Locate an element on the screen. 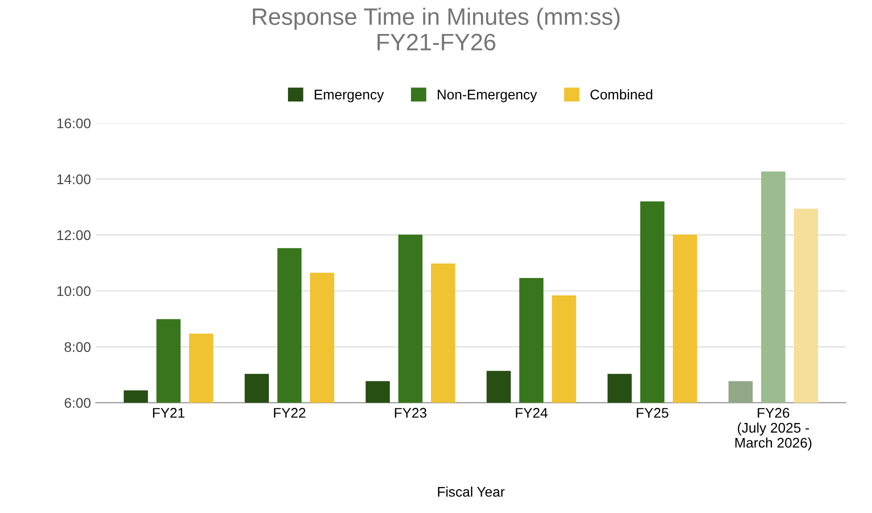  x-tick-label: FY26 (July 2025 - March 2026) is located at coordinates (773, 429).